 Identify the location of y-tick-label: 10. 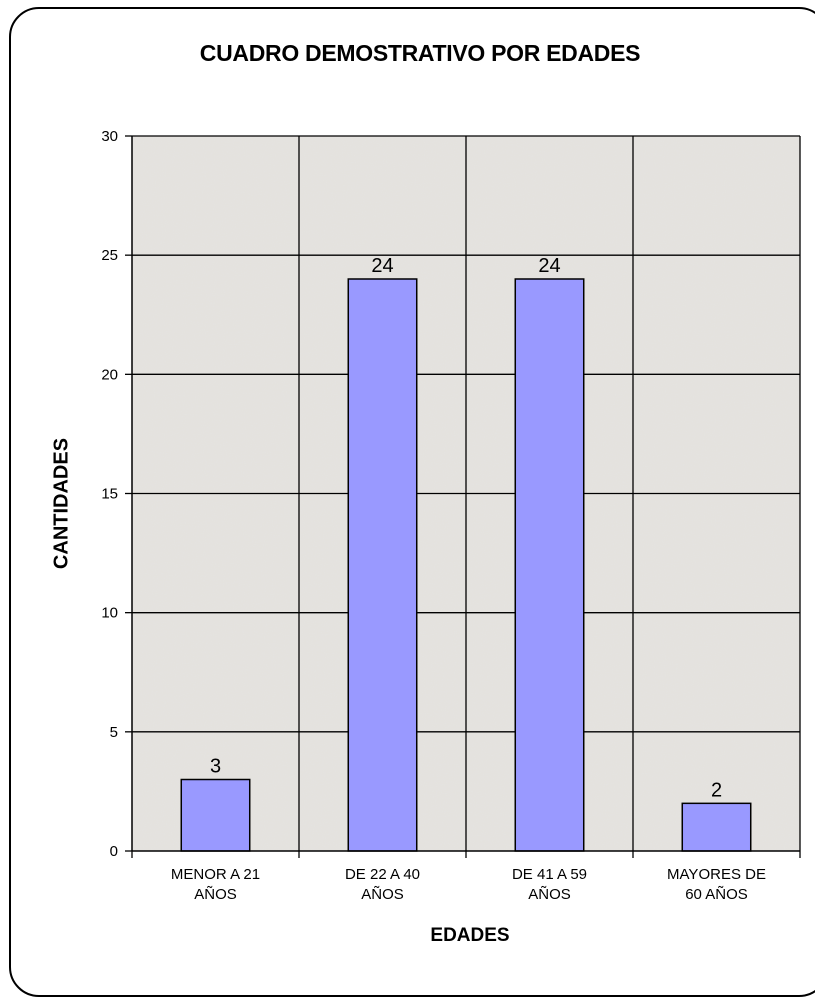
(109, 613).